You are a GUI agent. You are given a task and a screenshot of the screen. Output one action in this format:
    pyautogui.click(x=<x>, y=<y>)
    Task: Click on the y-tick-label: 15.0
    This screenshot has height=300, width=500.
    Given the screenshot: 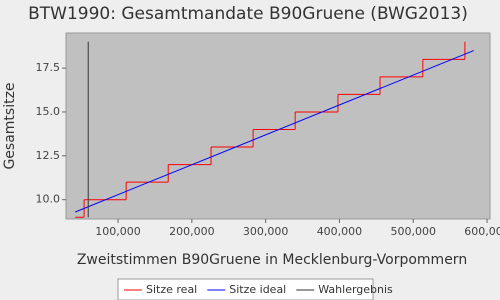 What is the action you would take?
    pyautogui.click(x=48, y=111)
    